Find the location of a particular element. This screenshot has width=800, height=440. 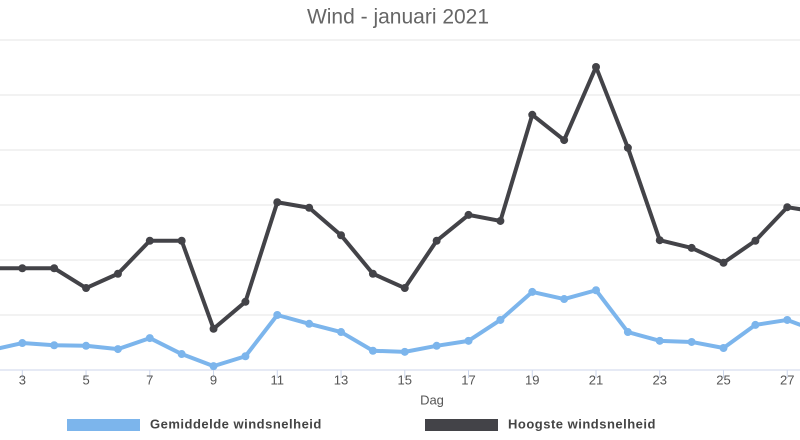

legend-label: Gemiddelde windsnelheid is located at coordinates (236, 423).